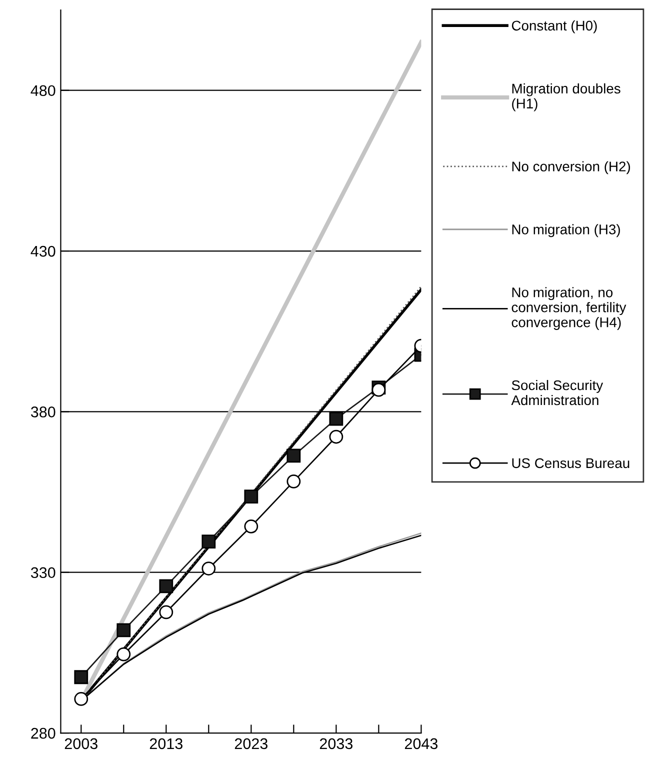  I want to click on y-tick-label: 330, so click(43, 572).